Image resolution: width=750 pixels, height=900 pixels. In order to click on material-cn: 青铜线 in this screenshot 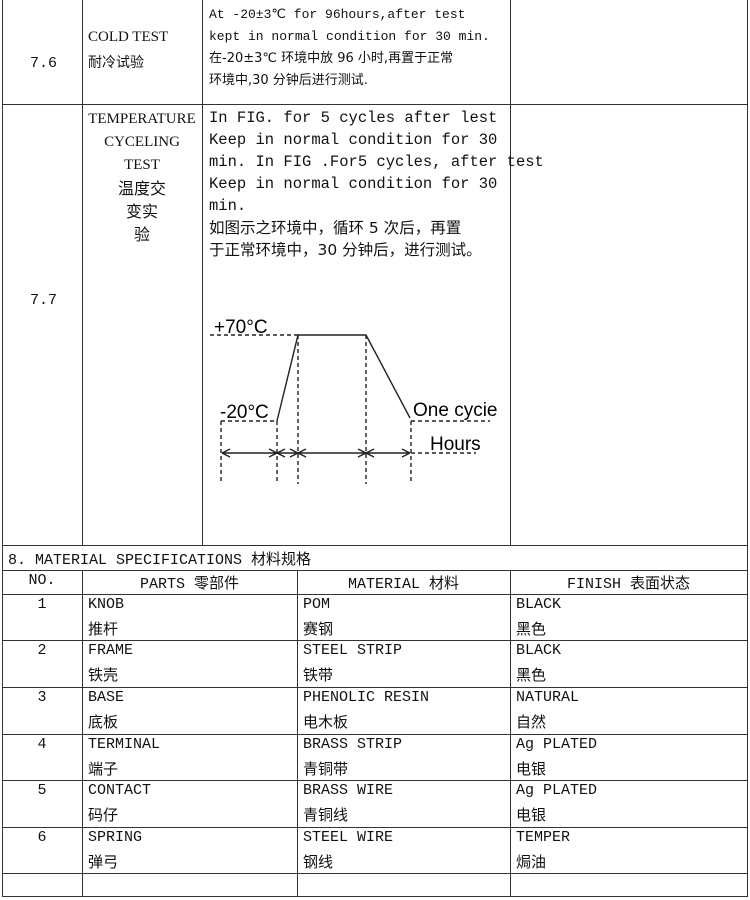, I will do `click(326, 815)`.